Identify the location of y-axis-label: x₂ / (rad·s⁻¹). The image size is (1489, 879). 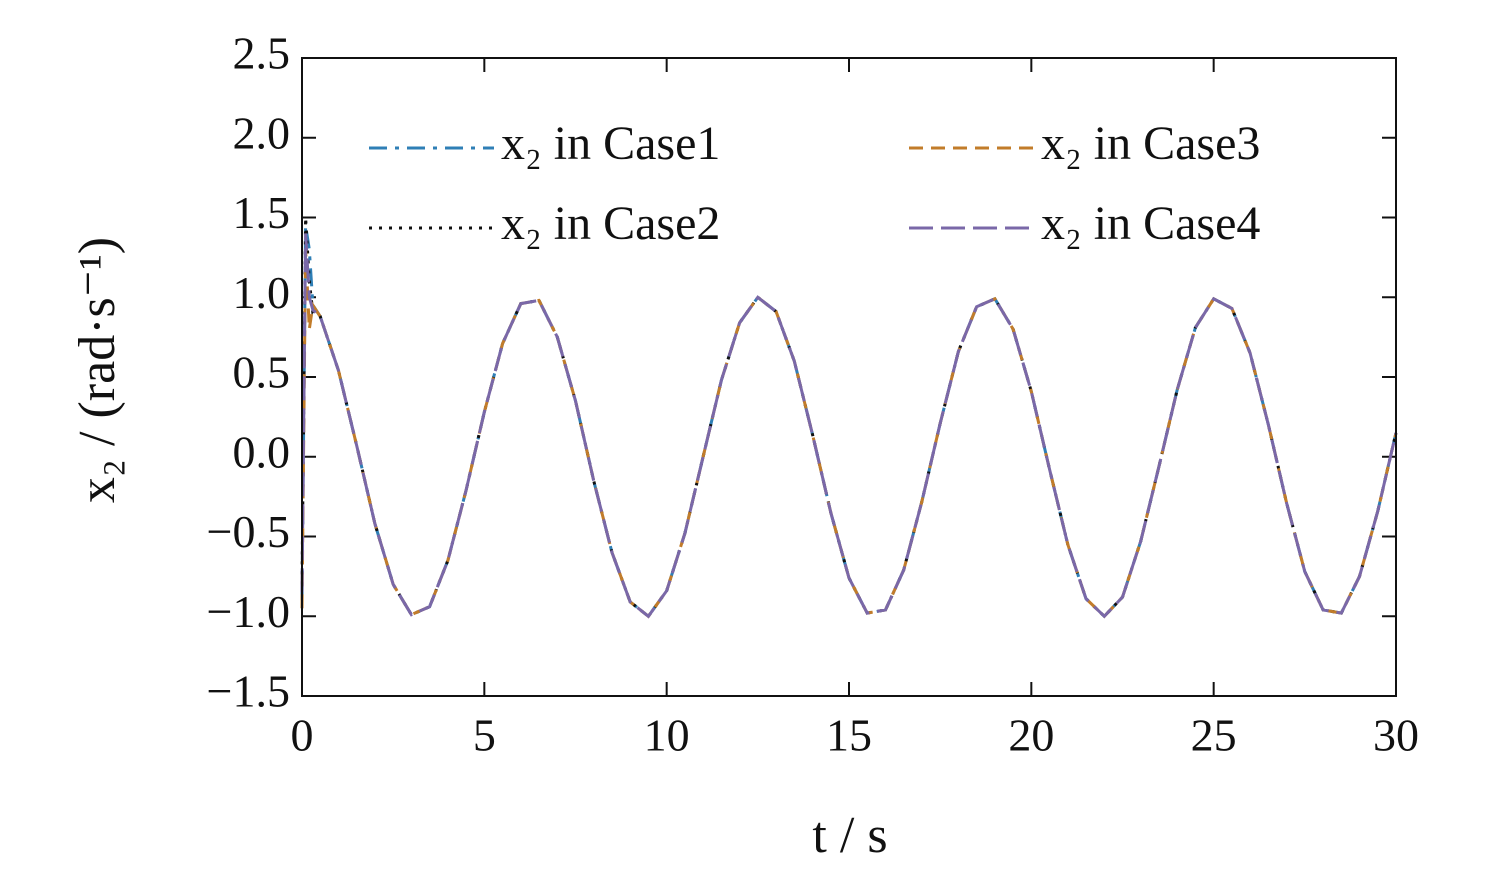
(97, 370).